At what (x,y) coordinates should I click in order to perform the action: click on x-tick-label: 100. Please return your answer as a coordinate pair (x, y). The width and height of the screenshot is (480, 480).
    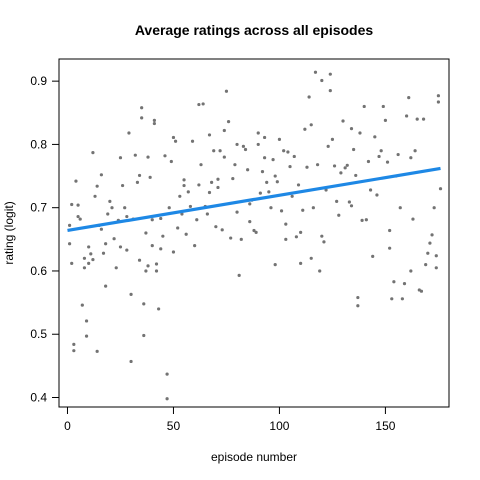
    Looking at the image, I should click on (279, 426).